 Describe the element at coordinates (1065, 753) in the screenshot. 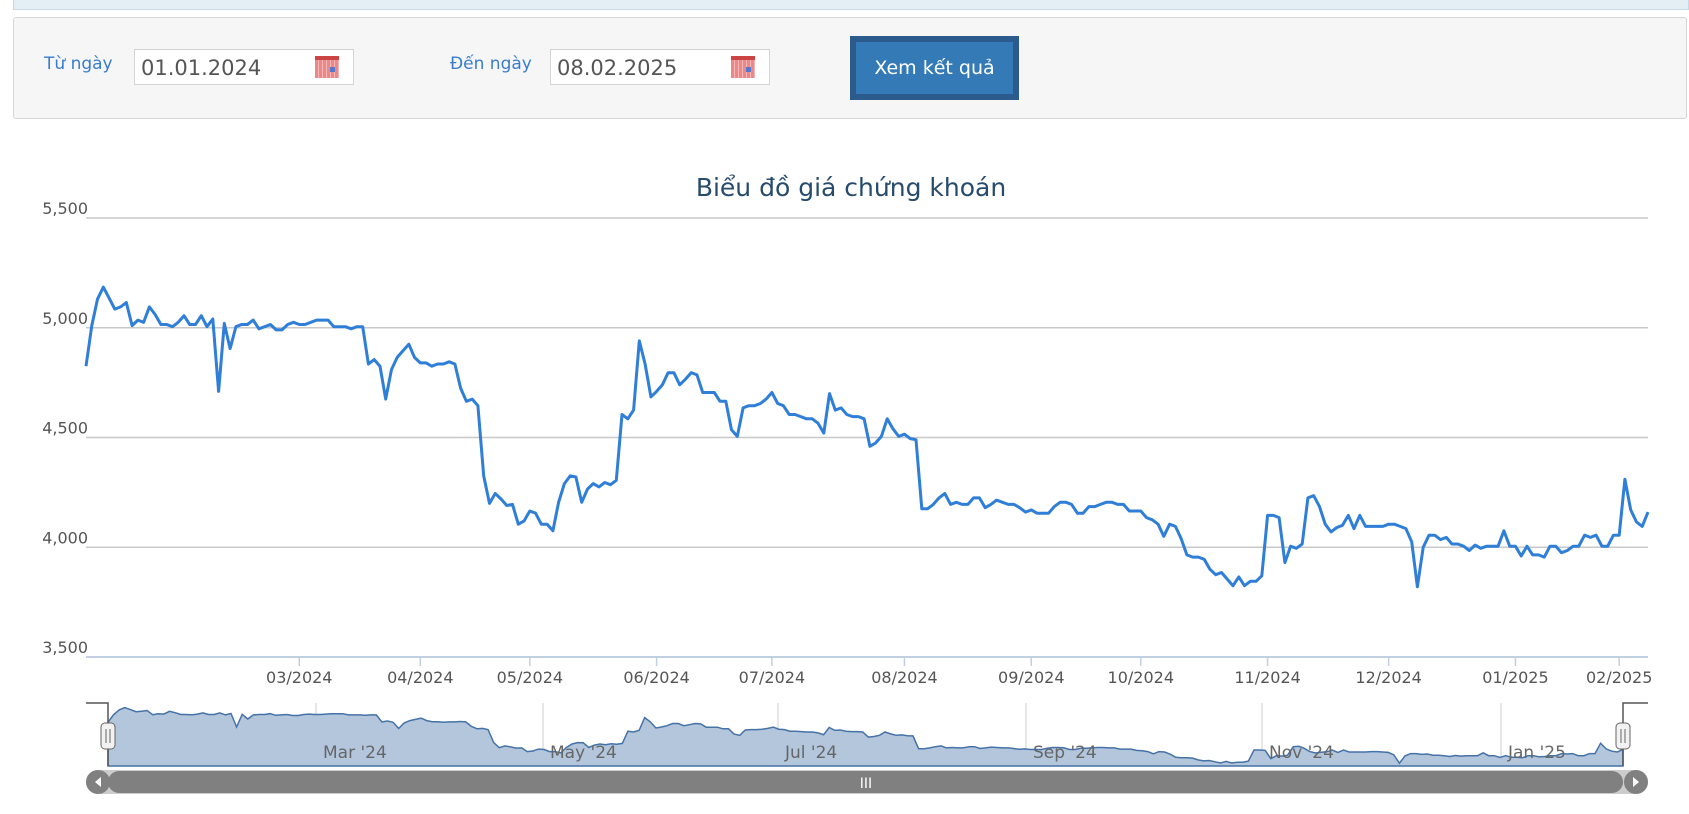

I see `navigator-label: Sep '24` at that location.